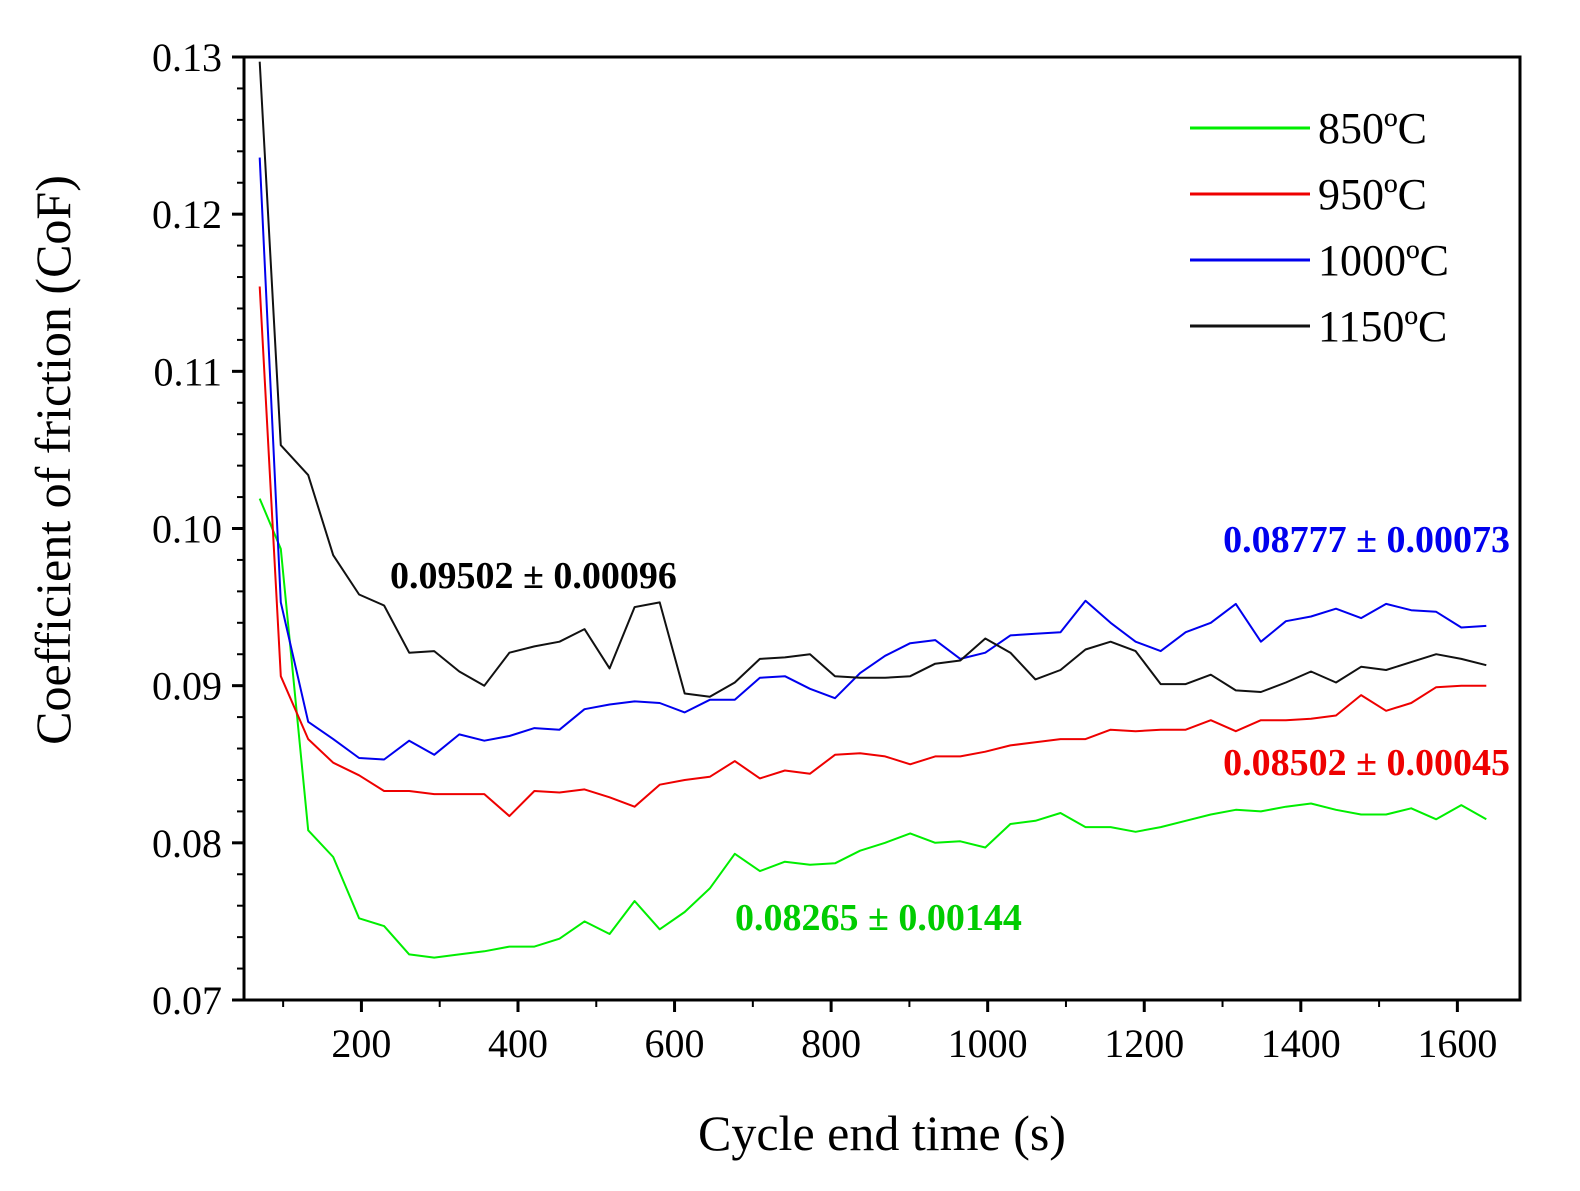 This screenshot has width=1580, height=1191. What do you see at coordinates (187, 843) in the screenshot?
I see `y-tick-label: 0.08` at bounding box center [187, 843].